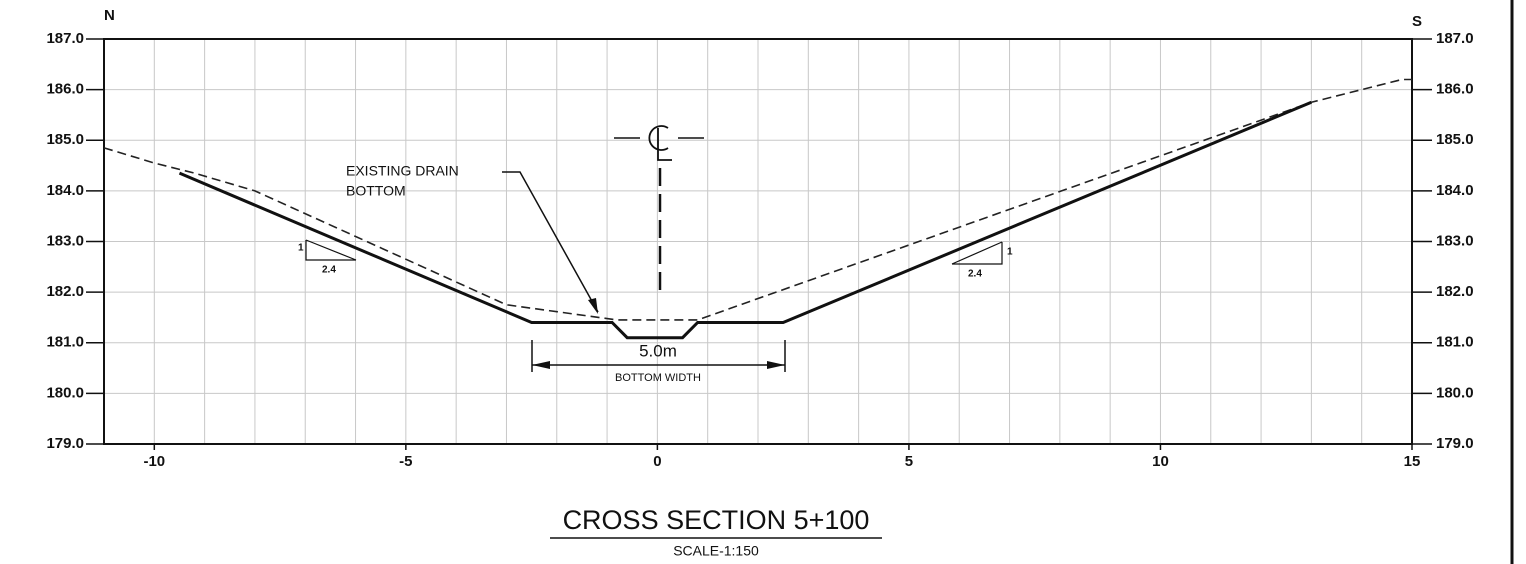 The width and height of the screenshot is (1526, 564). Describe the element at coordinates (65, 291) in the screenshot. I see `y-tick-label: 182.0` at that location.